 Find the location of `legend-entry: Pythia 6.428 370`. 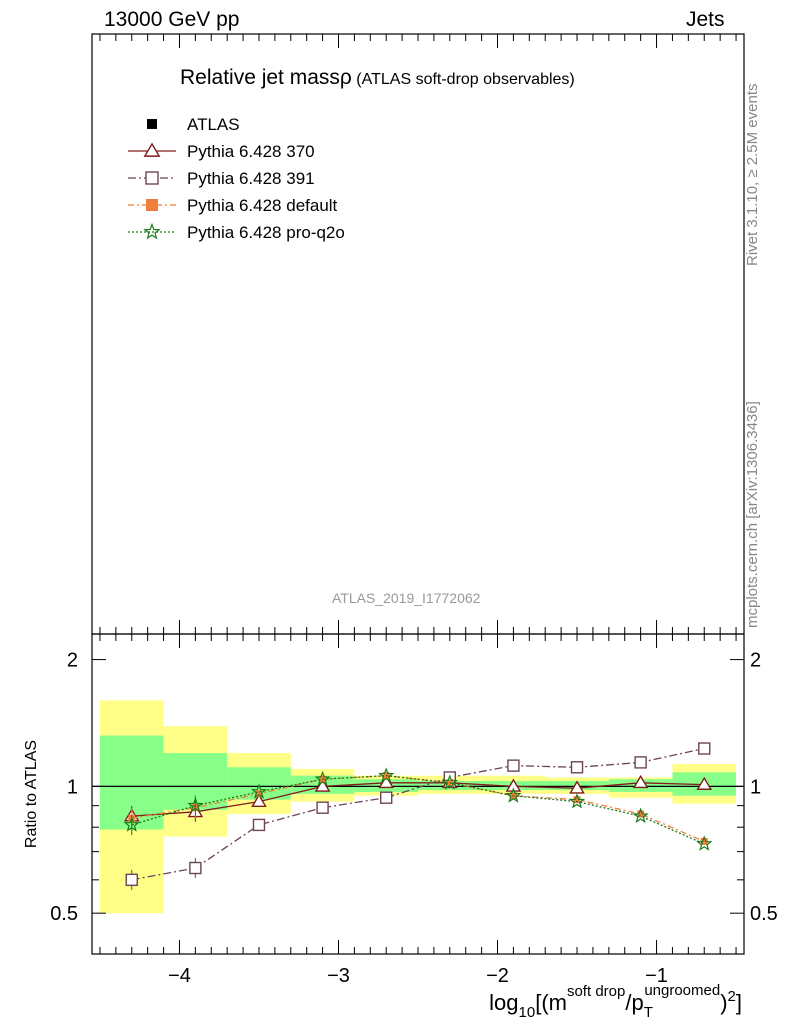

legend-entry: Pythia 6.428 370 is located at coordinates (221, 151).